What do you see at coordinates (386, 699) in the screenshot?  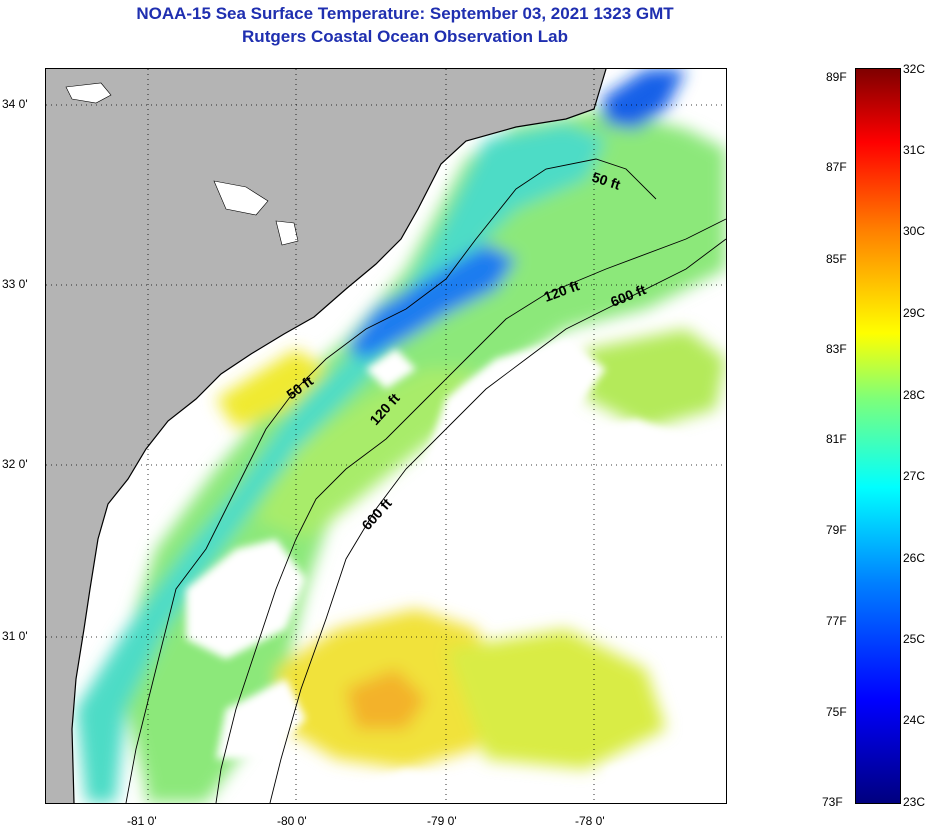 I see `warm-orange-patch` at bounding box center [386, 699].